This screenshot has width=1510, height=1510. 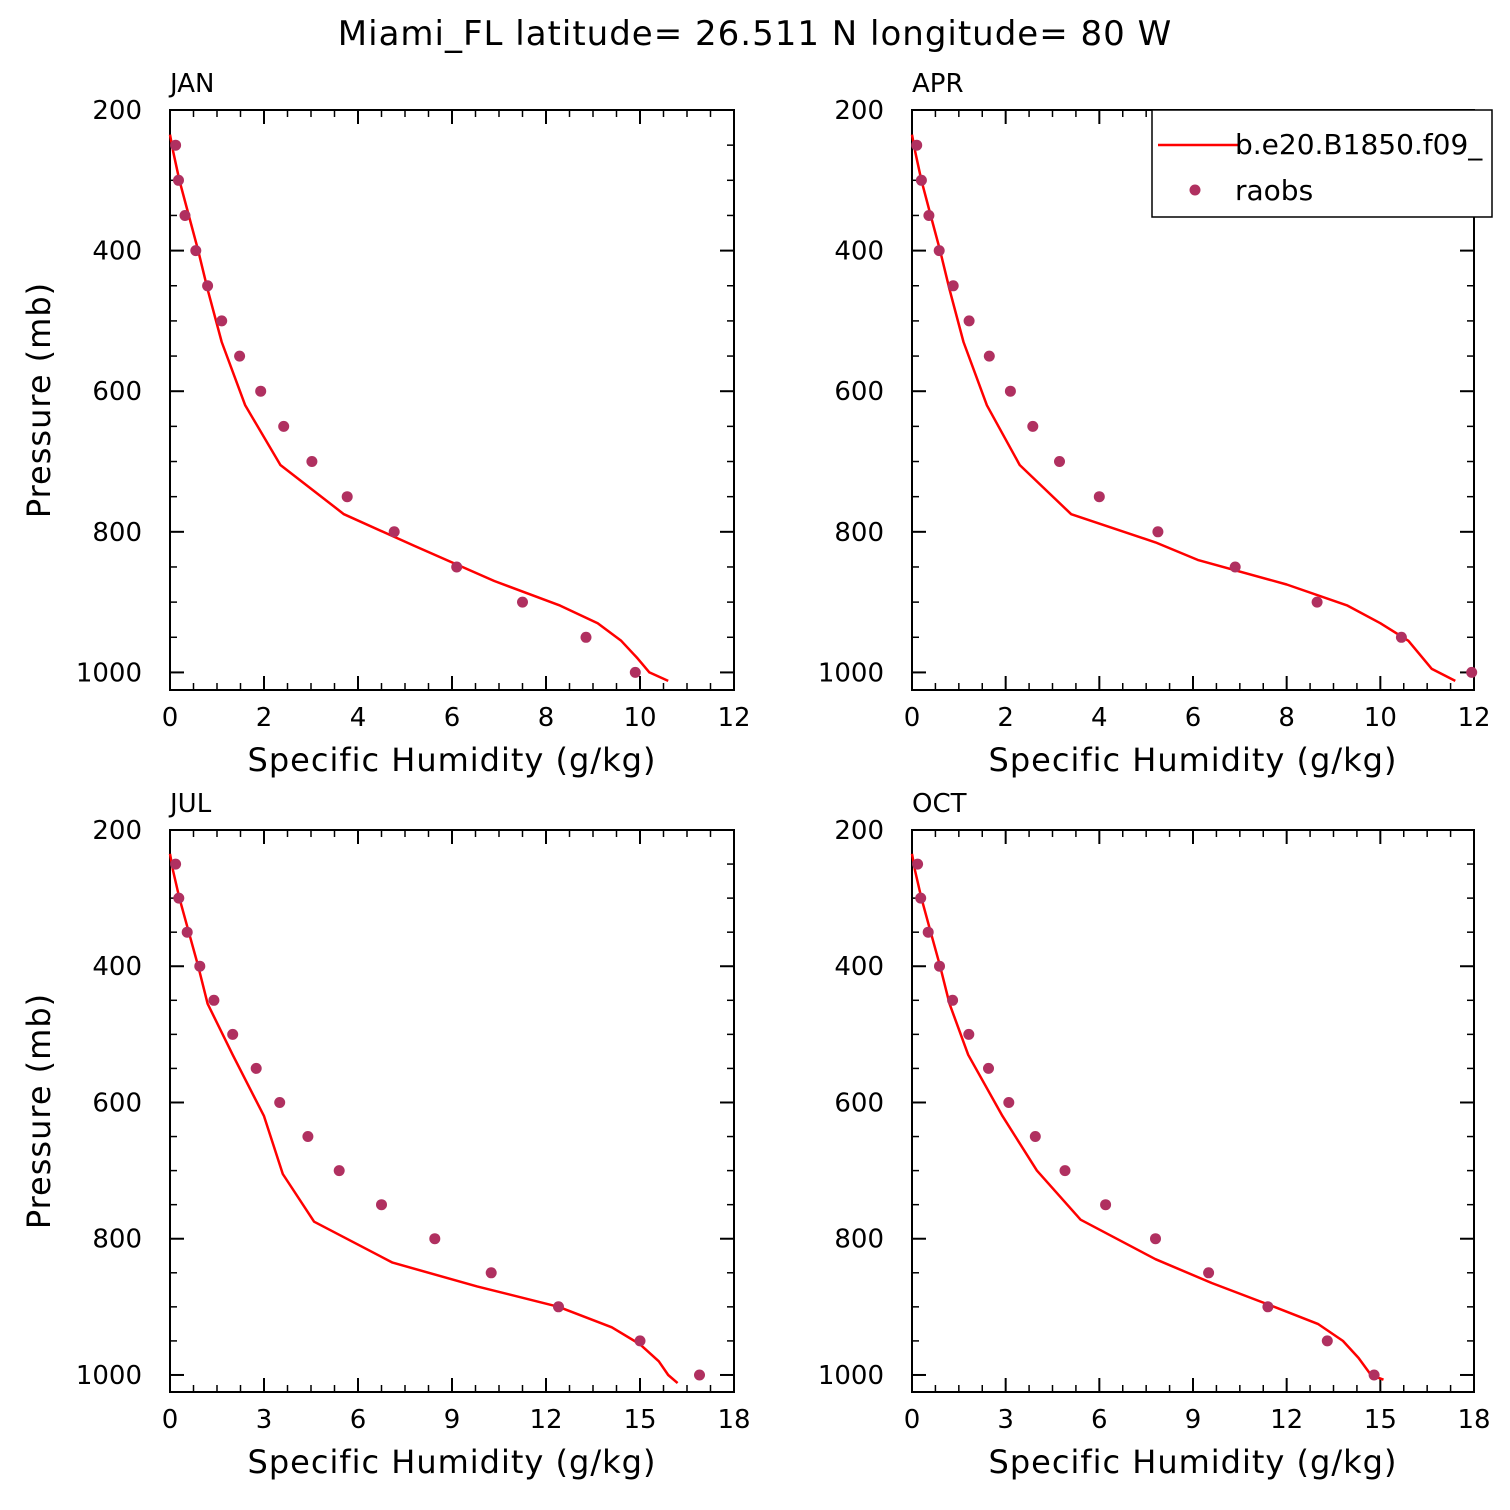 What do you see at coordinates (191, 84) in the screenshot?
I see `panel-label-jan: JAN` at bounding box center [191, 84].